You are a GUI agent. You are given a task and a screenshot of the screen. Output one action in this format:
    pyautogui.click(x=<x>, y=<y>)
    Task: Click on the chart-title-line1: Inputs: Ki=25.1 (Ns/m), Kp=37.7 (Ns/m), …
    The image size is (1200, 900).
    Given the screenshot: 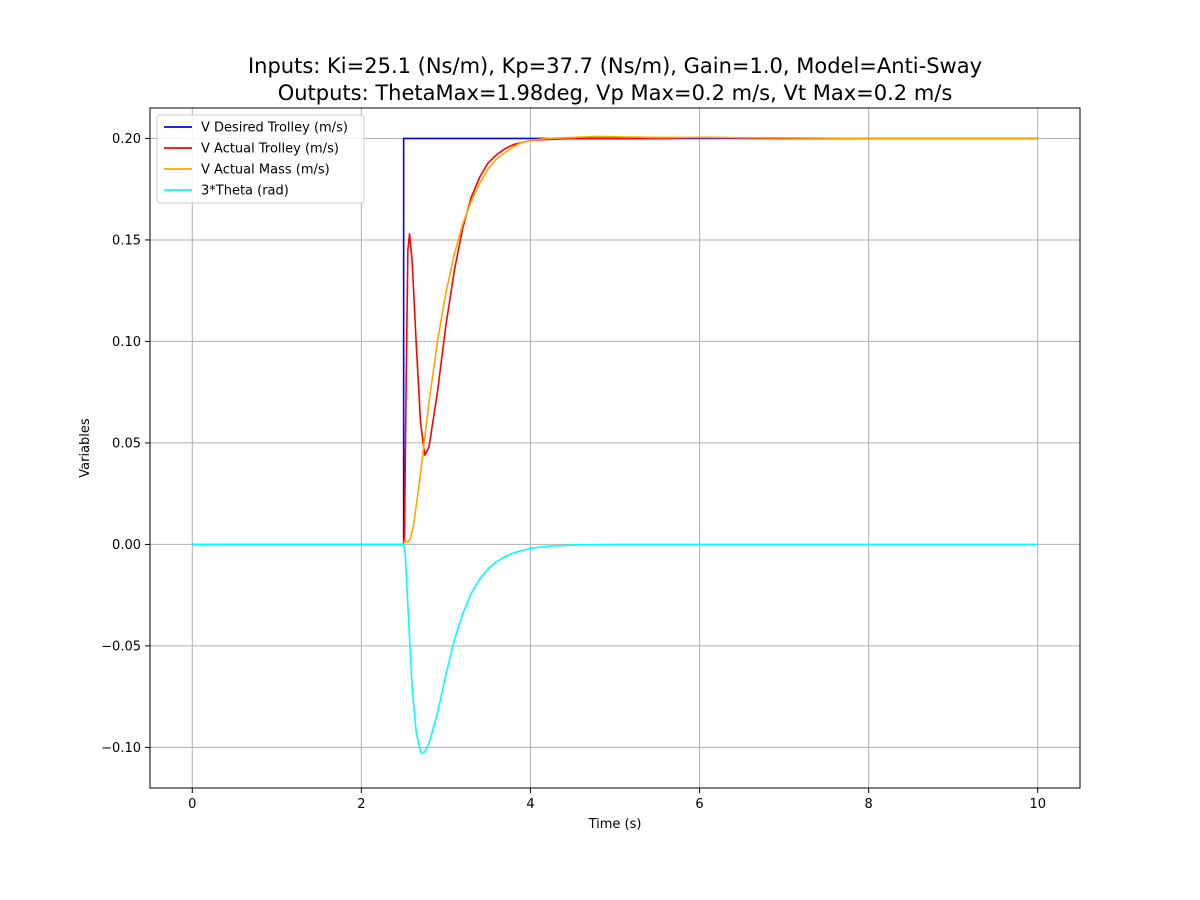 What is the action you would take?
    pyautogui.click(x=615, y=66)
    